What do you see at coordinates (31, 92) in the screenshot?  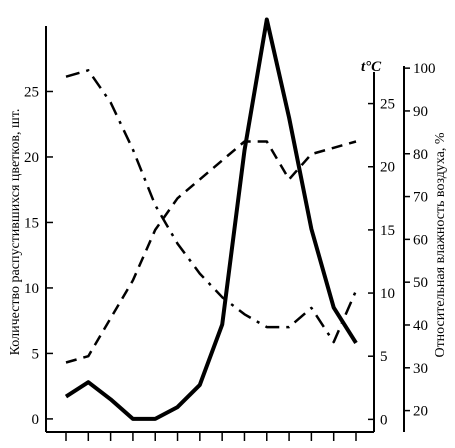 I see `left-tick-label: 25` at bounding box center [31, 92].